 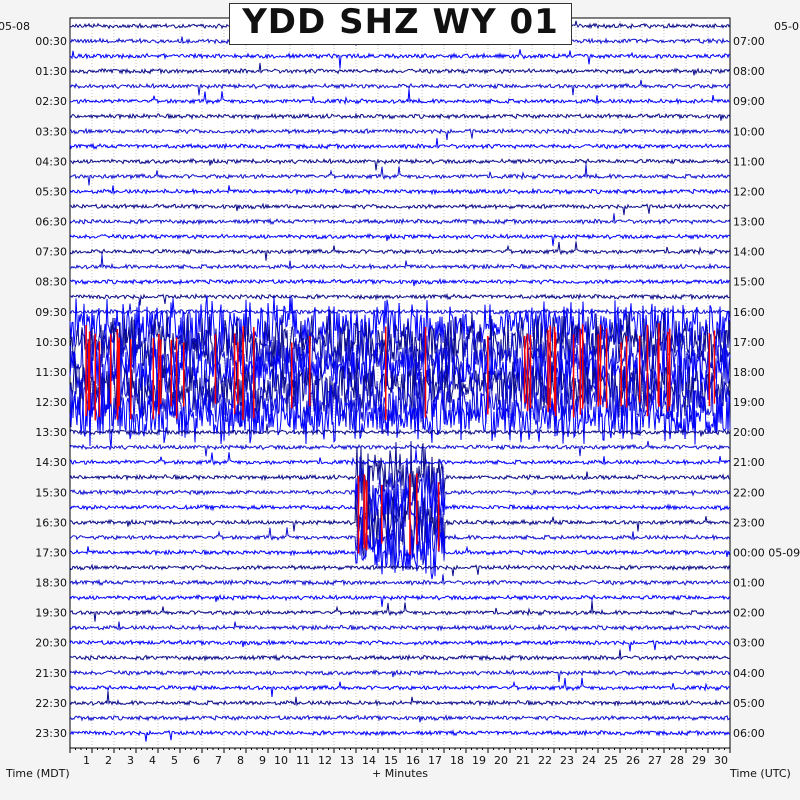 What do you see at coordinates (51, 312) in the screenshot?
I see `left-time-label: 09:30` at bounding box center [51, 312].